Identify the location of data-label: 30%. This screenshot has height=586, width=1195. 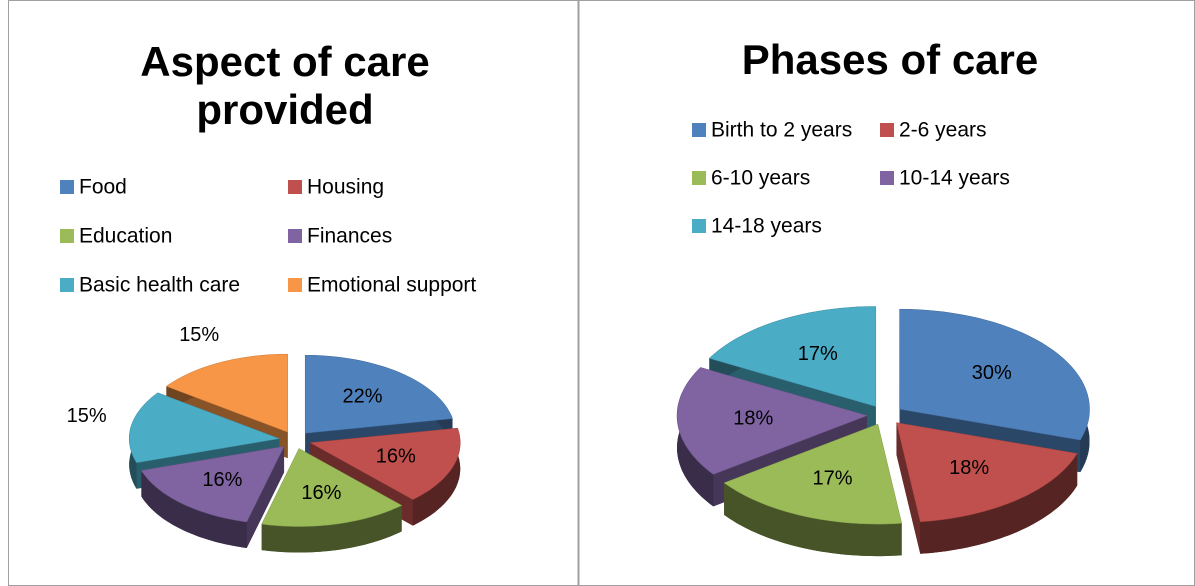
(992, 373).